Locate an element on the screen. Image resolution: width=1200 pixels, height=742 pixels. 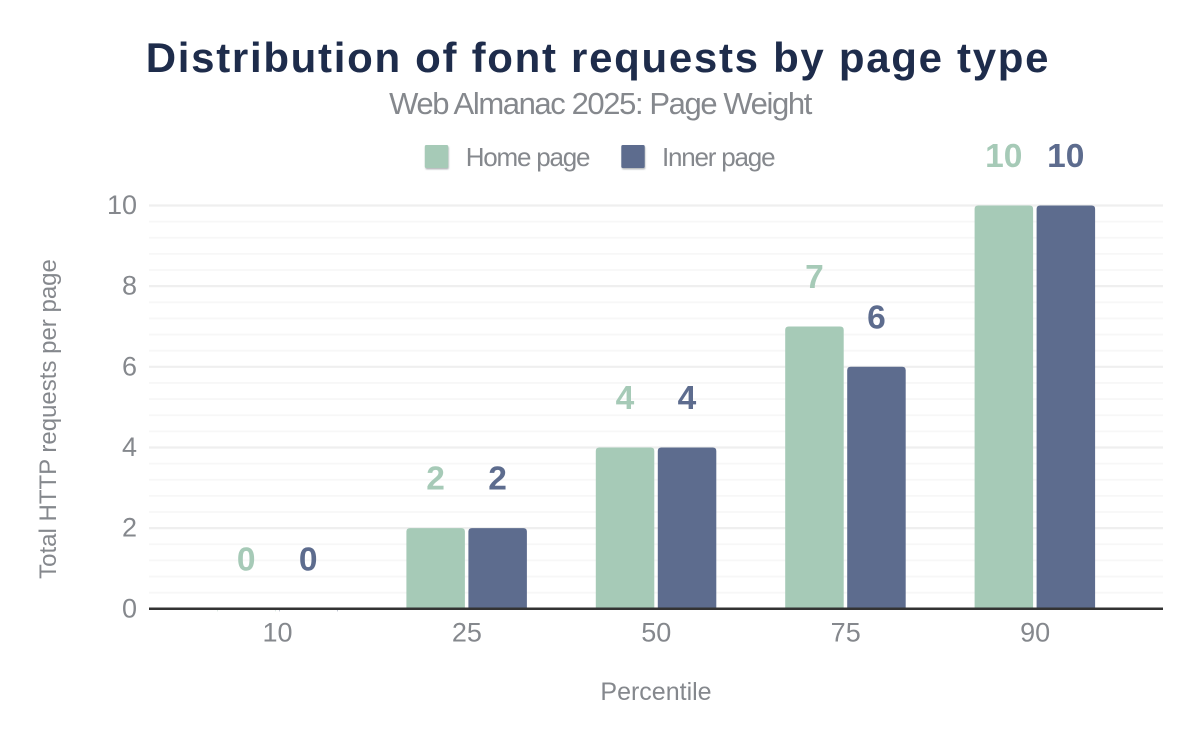
svg-text: Total HTTP requests per page is located at coordinates (48, 419).